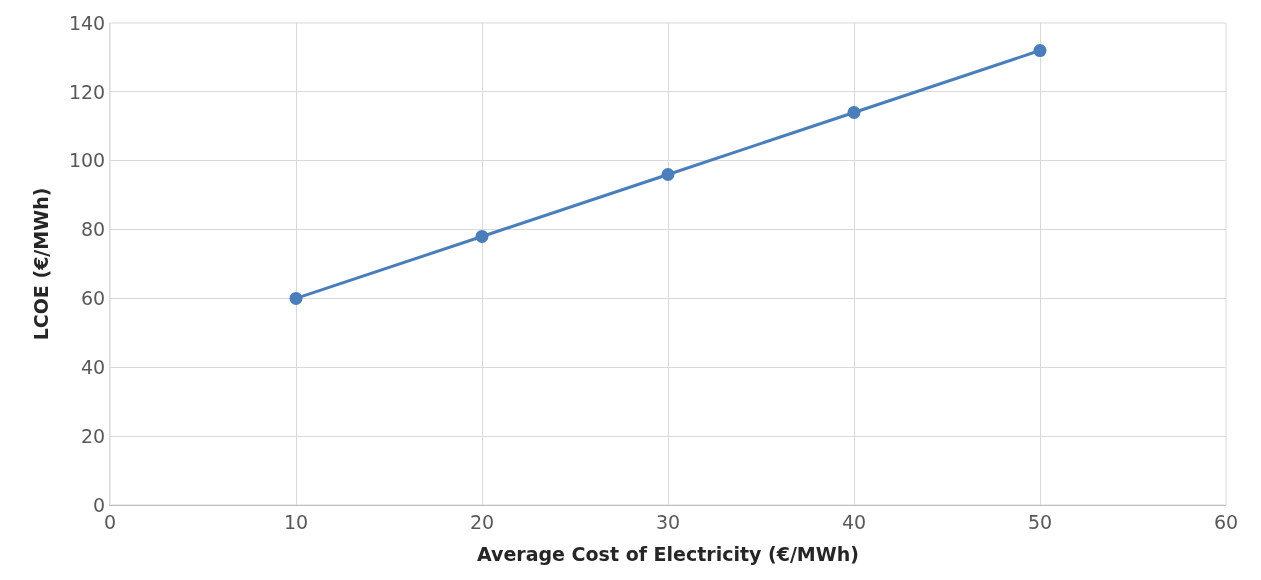 The width and height of the screenshot is (1261, 580). Describe the element at coordinates (1040, 521) in the screenshot. I see `x-tick-label: 50` at that location.